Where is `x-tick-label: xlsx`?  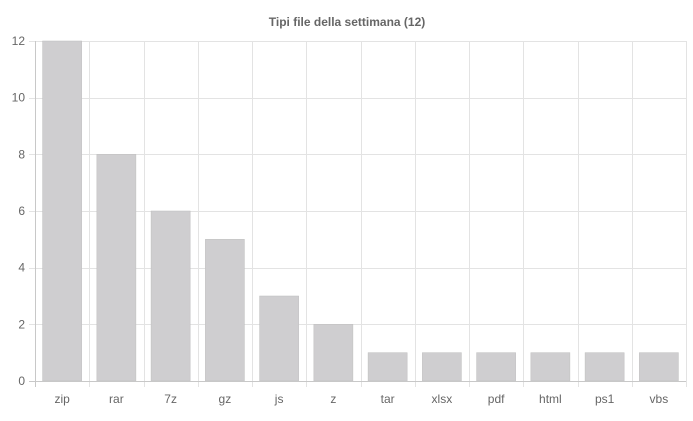 x-tick-label: xlsx is located at coordinates (442, 399).